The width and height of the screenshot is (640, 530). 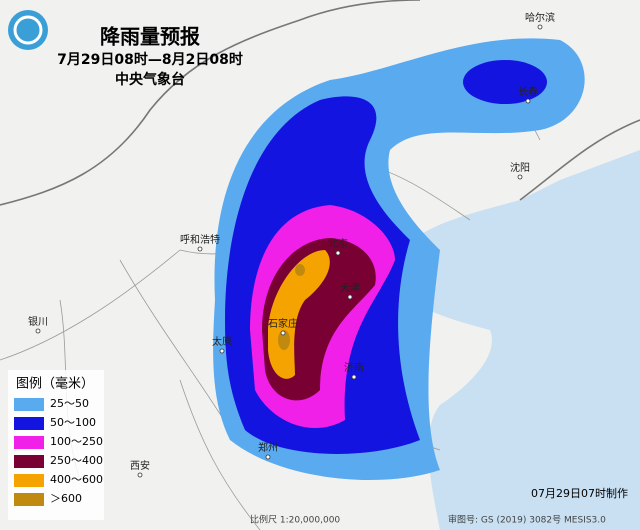 I want to click on city-label: 长春, so click(x=528, y=92).